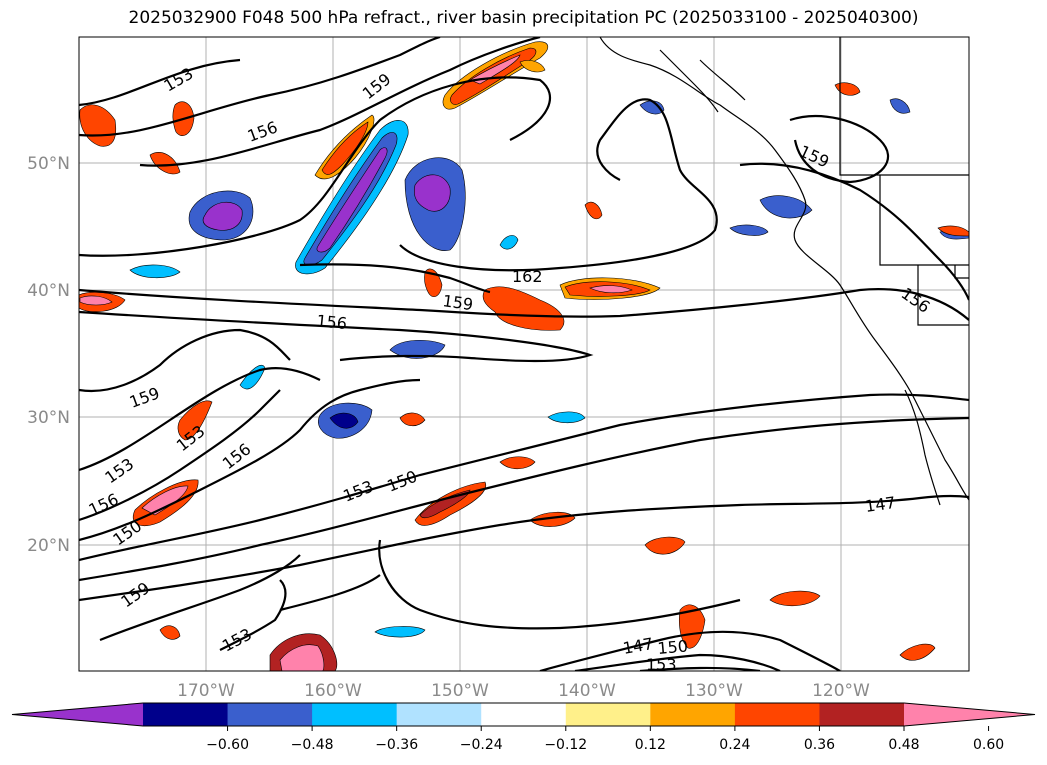 Image resolution: width=1047 pixels, height=765 pixels. I want to click on lon-label-140w: 140°W, so click(587, 691).